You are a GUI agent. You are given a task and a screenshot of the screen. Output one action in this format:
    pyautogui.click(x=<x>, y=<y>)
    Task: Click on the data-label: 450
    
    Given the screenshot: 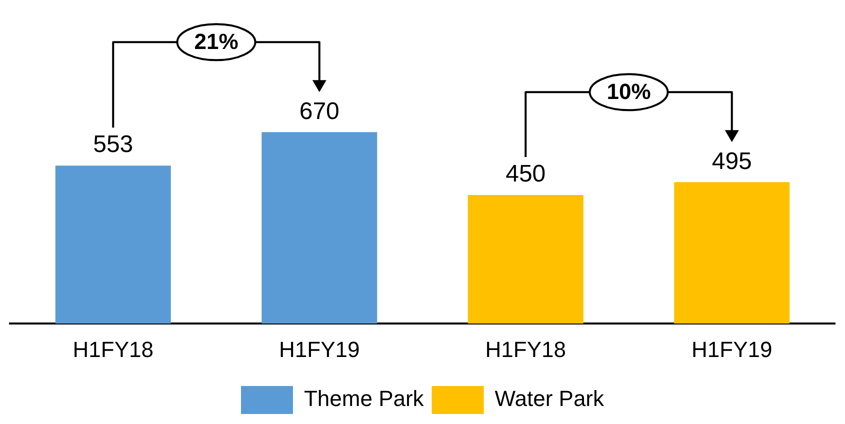 What is the action you would take?
    pyautogui.click(x=526, y=174)
    